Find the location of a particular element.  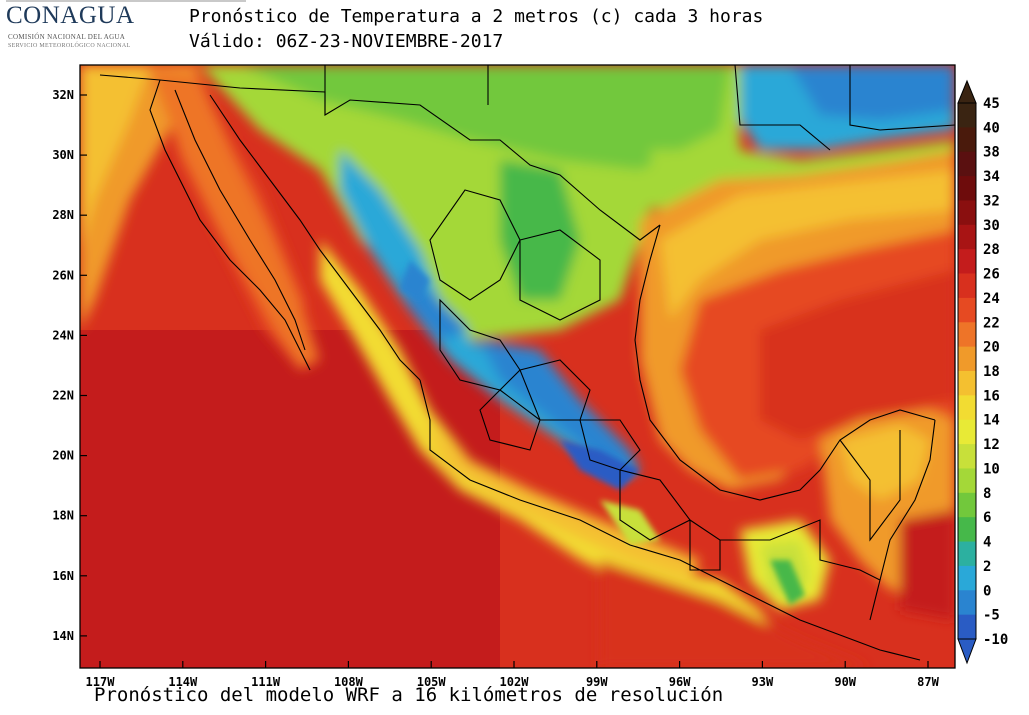

lat-label: 20N is located at coordinates (63, 456).